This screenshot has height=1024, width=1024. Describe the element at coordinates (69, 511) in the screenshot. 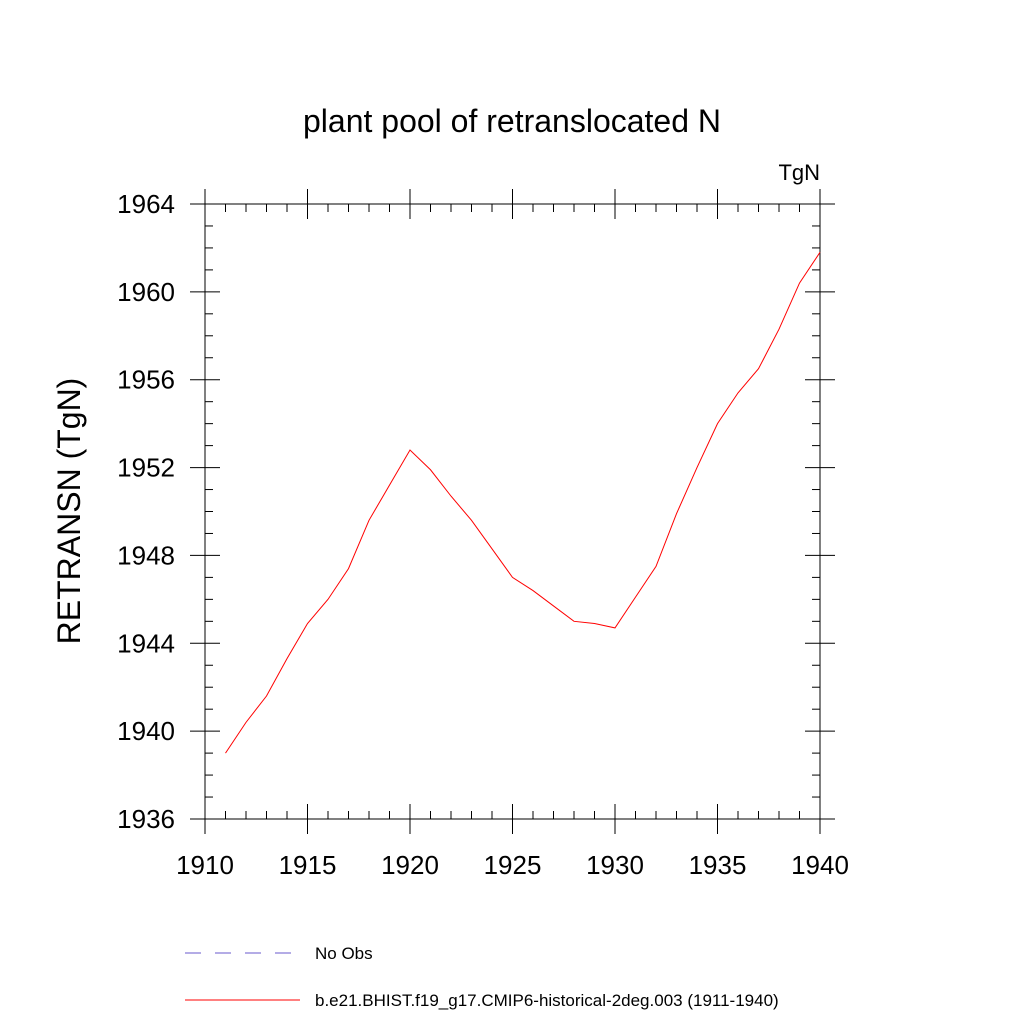

I see `y-axis-label: RETRANSN (TgN)` at that location.